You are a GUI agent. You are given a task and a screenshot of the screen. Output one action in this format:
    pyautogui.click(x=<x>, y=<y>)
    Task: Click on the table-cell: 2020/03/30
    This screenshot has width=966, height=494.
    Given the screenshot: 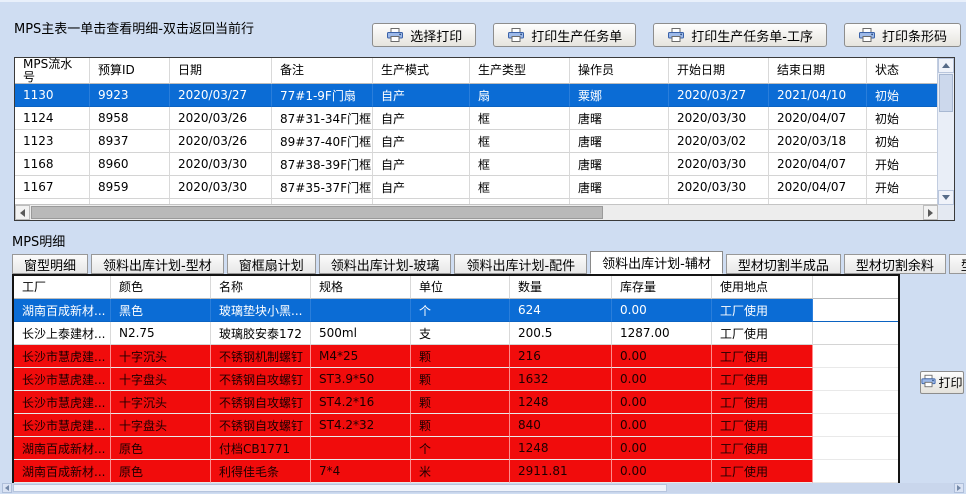 What is the action you would take?
    pyautogui.click(x=719, y=187)
    